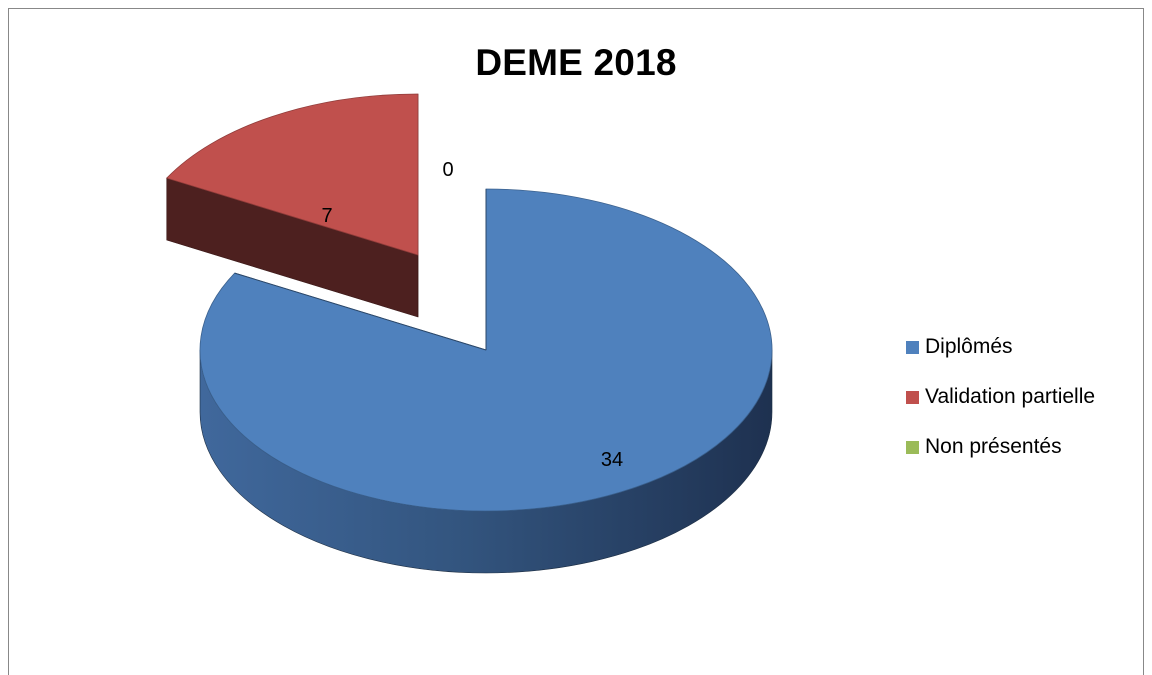 This screenshot has width=1152, height=675. What do you see at coordinates (612, 460) in the screenshot?
I see `data-label-diplomes: 34` at bounding box center [612, 460].